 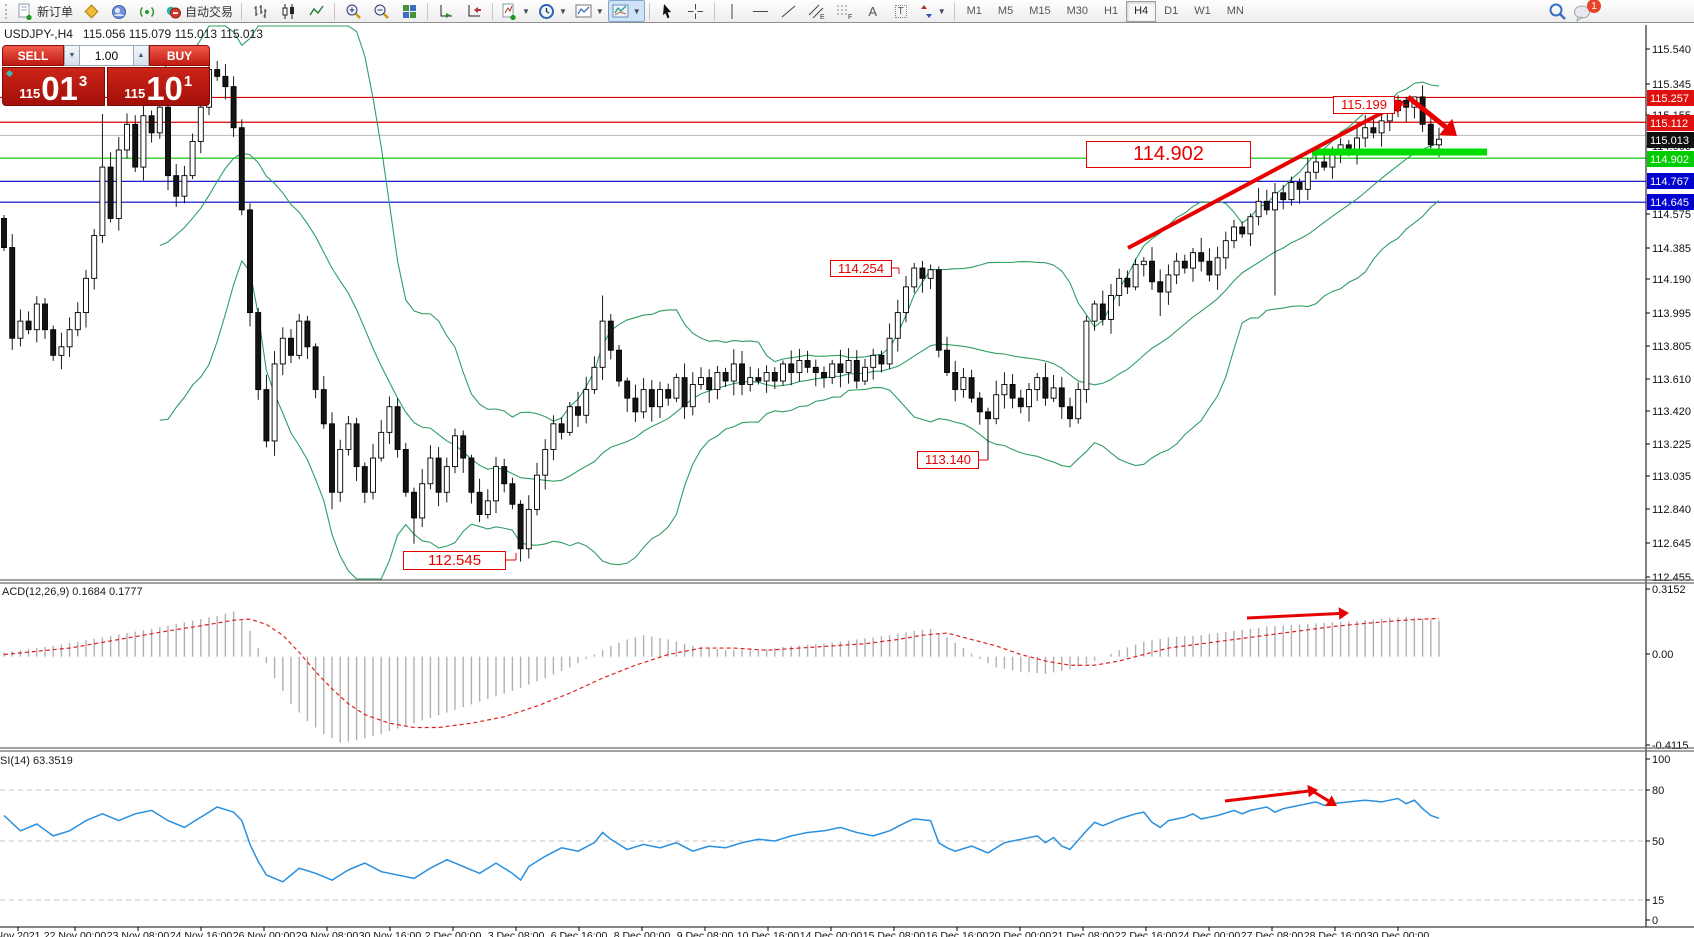 I want to click on fibonacci-tool: F, so click(x=845, y=11).